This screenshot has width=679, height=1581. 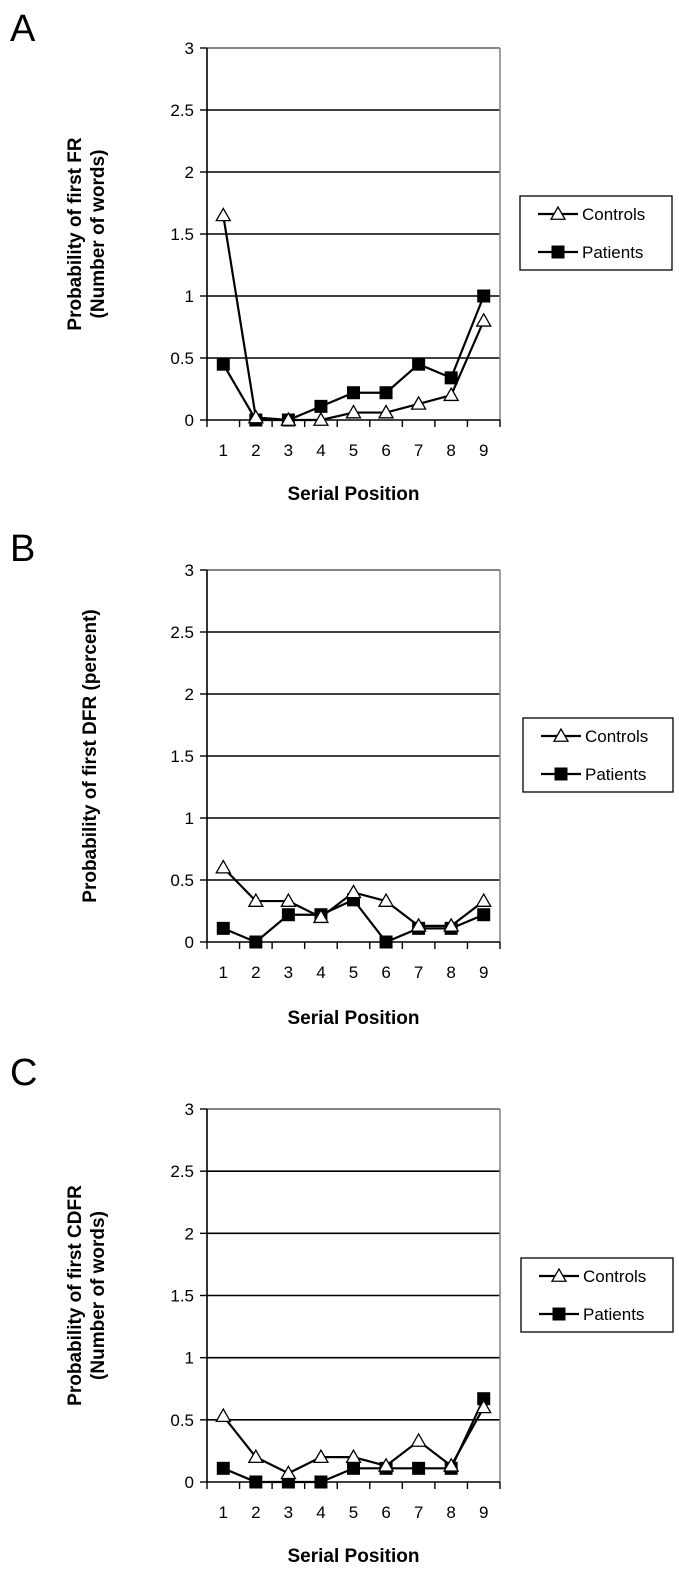 What do you see at coordinates (98, 1295) in the screenshot?
I see `y-axis-title: (Number of words)` at bounding box center [98, 1295].